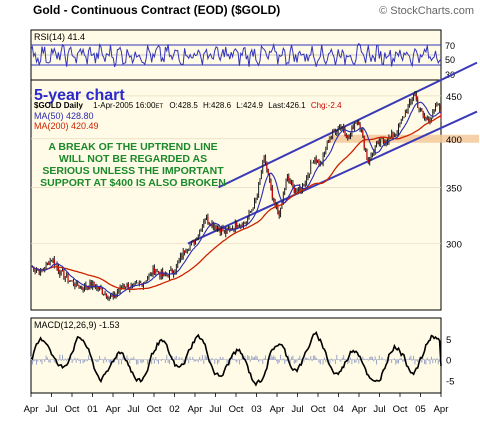 This screenshot has width=480, height=424. I want to click on price-y-axis: 300 350 400 450, so click(454, 171).